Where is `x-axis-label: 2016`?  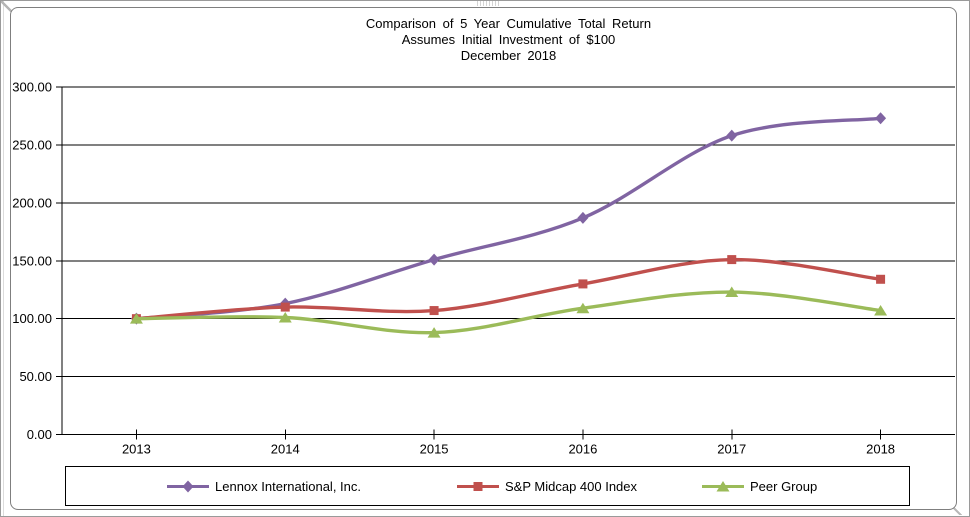 x-axis-label: 2016 is located at coordinates (582, 449).